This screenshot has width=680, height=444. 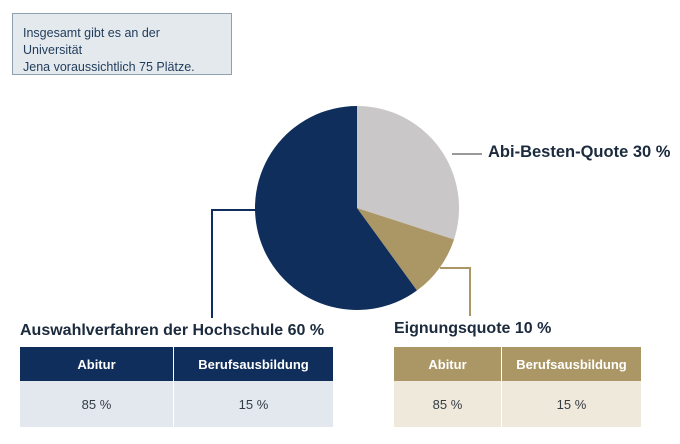 I want to click on info-note-line2: Jena voraussichtlich 75 Plätze., so click(x=109, y=67).